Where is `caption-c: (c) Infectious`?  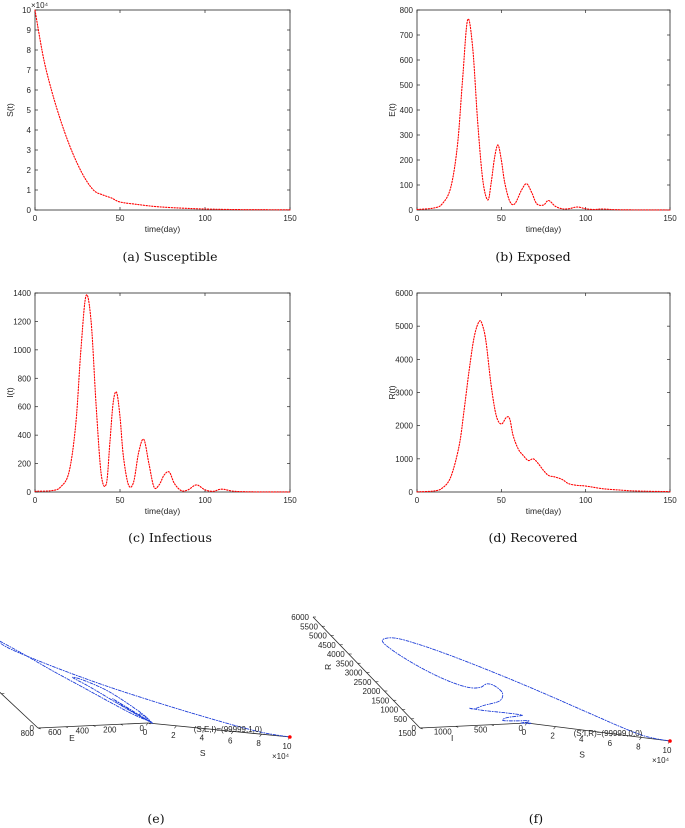
caption-c: (c) Infectious is located at coordinates (170, 537).